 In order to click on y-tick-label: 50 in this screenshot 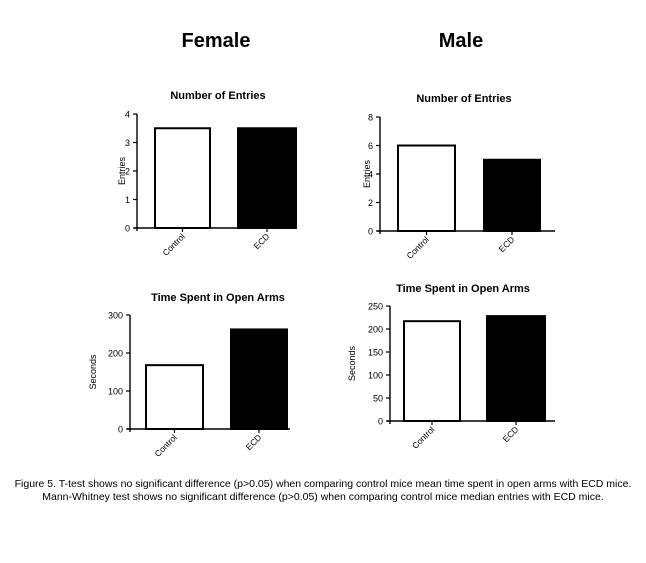, I will do `click(378, 399)`.